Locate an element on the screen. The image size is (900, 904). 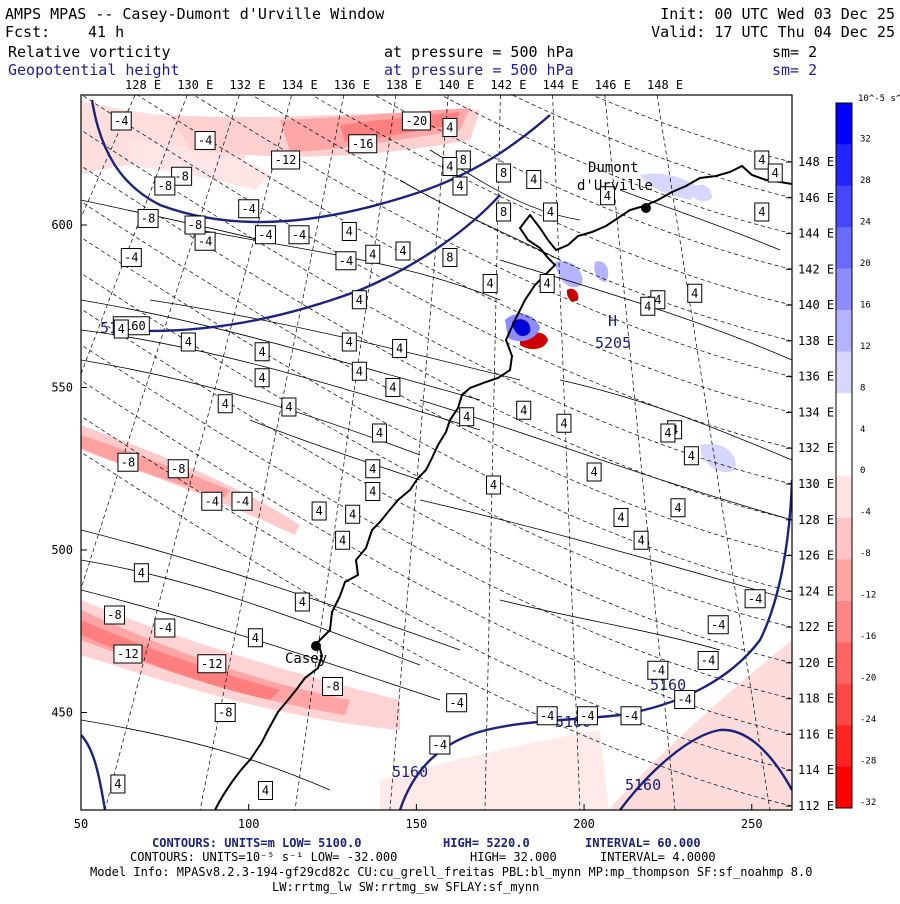
dumont-label-2: d'Urville is located at coordinates (615, 186).